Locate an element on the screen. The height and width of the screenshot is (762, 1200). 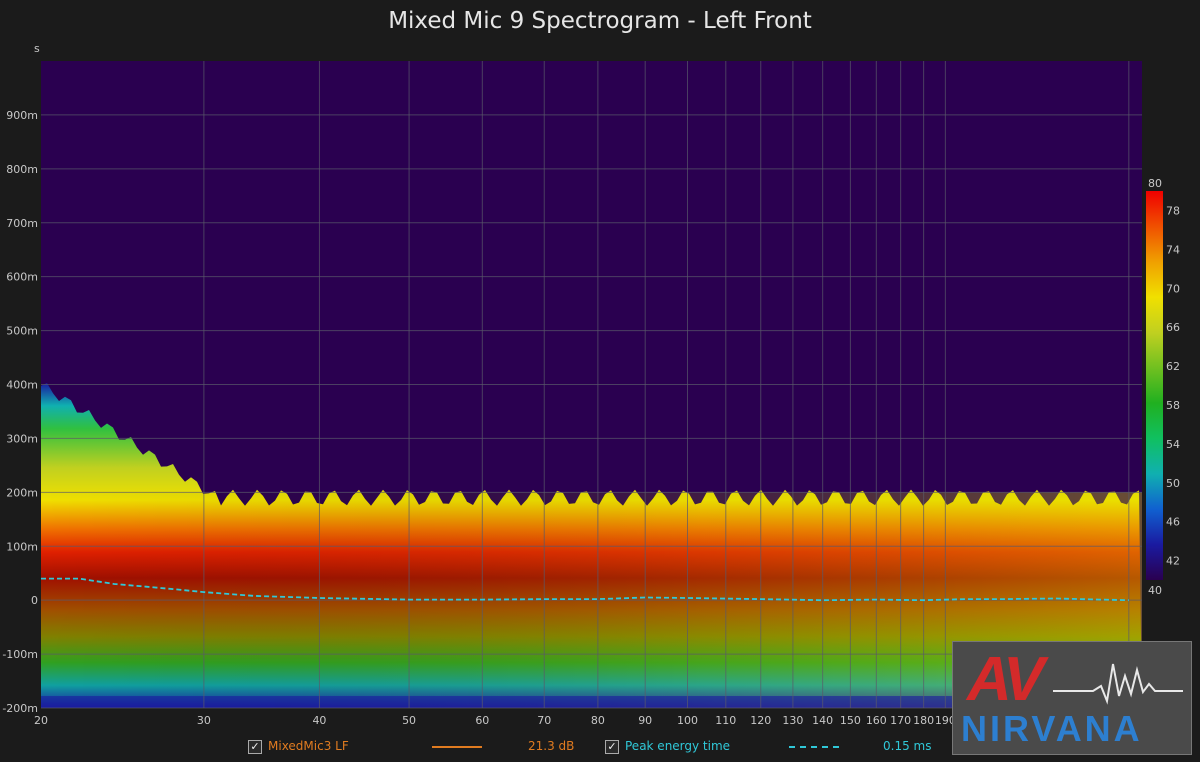
colorbar-label: 54 is located at coordinates (1173, 444).